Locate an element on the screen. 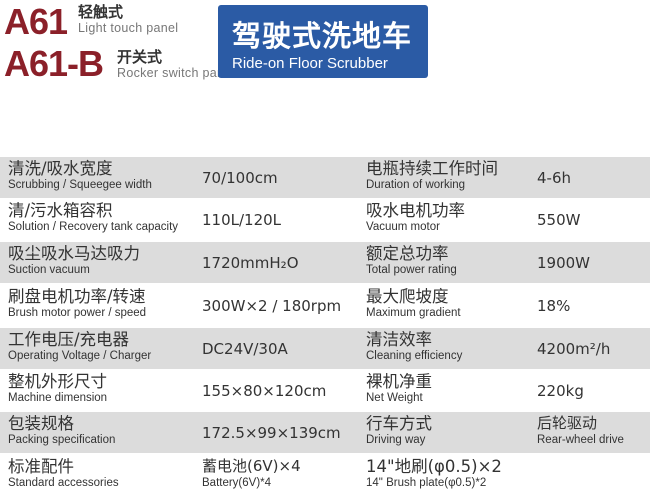  spec-label-cn: 额定总功率 is located at coordinates (407, 253).